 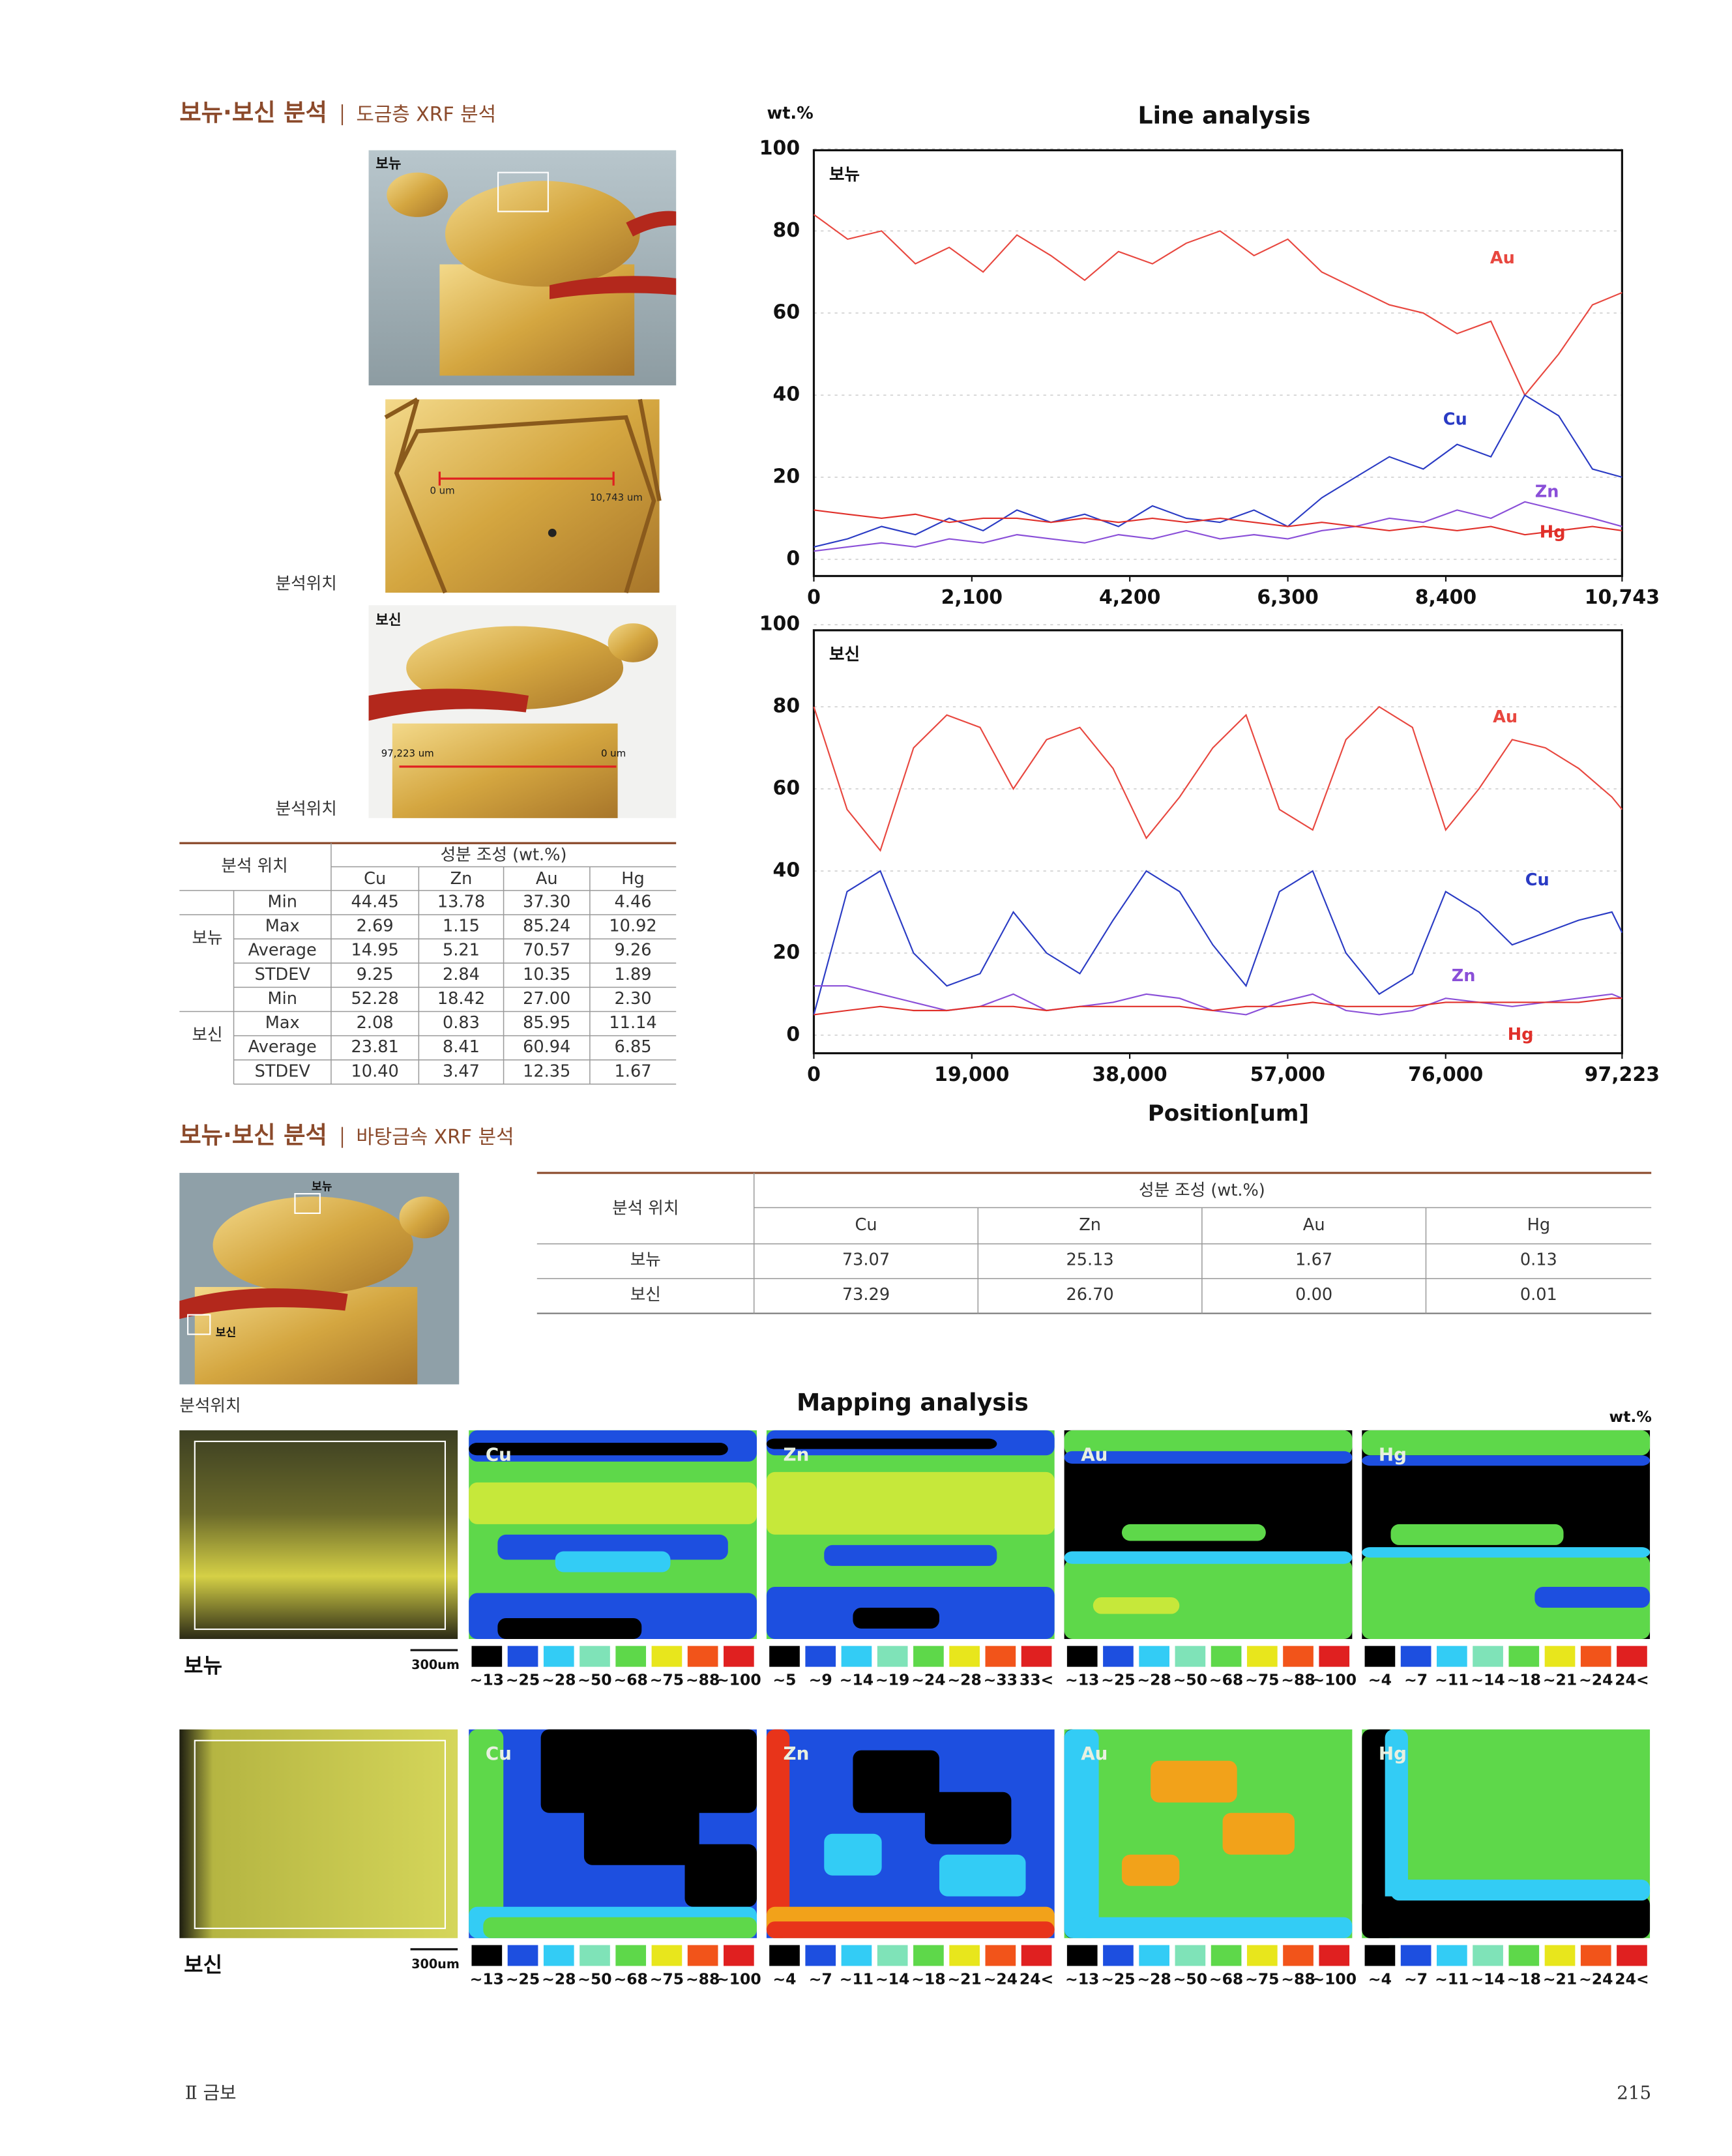 I want to click on plot-frame, so click(x=1217, y=363).